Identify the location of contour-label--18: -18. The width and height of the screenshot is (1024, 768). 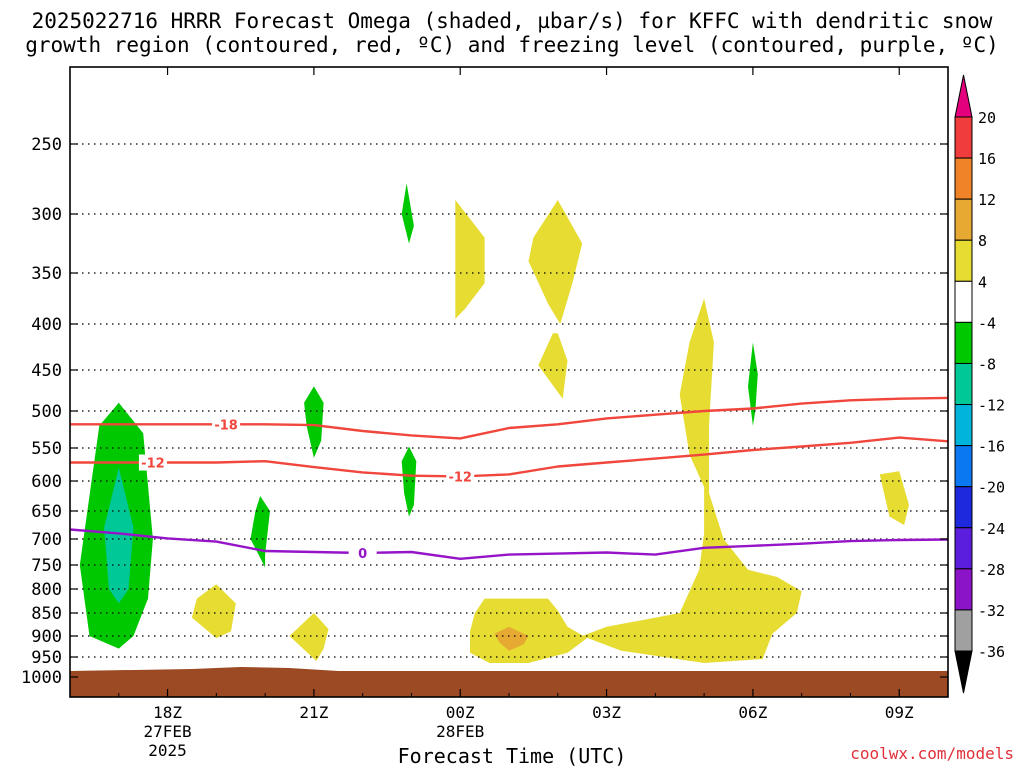
(226, 425).